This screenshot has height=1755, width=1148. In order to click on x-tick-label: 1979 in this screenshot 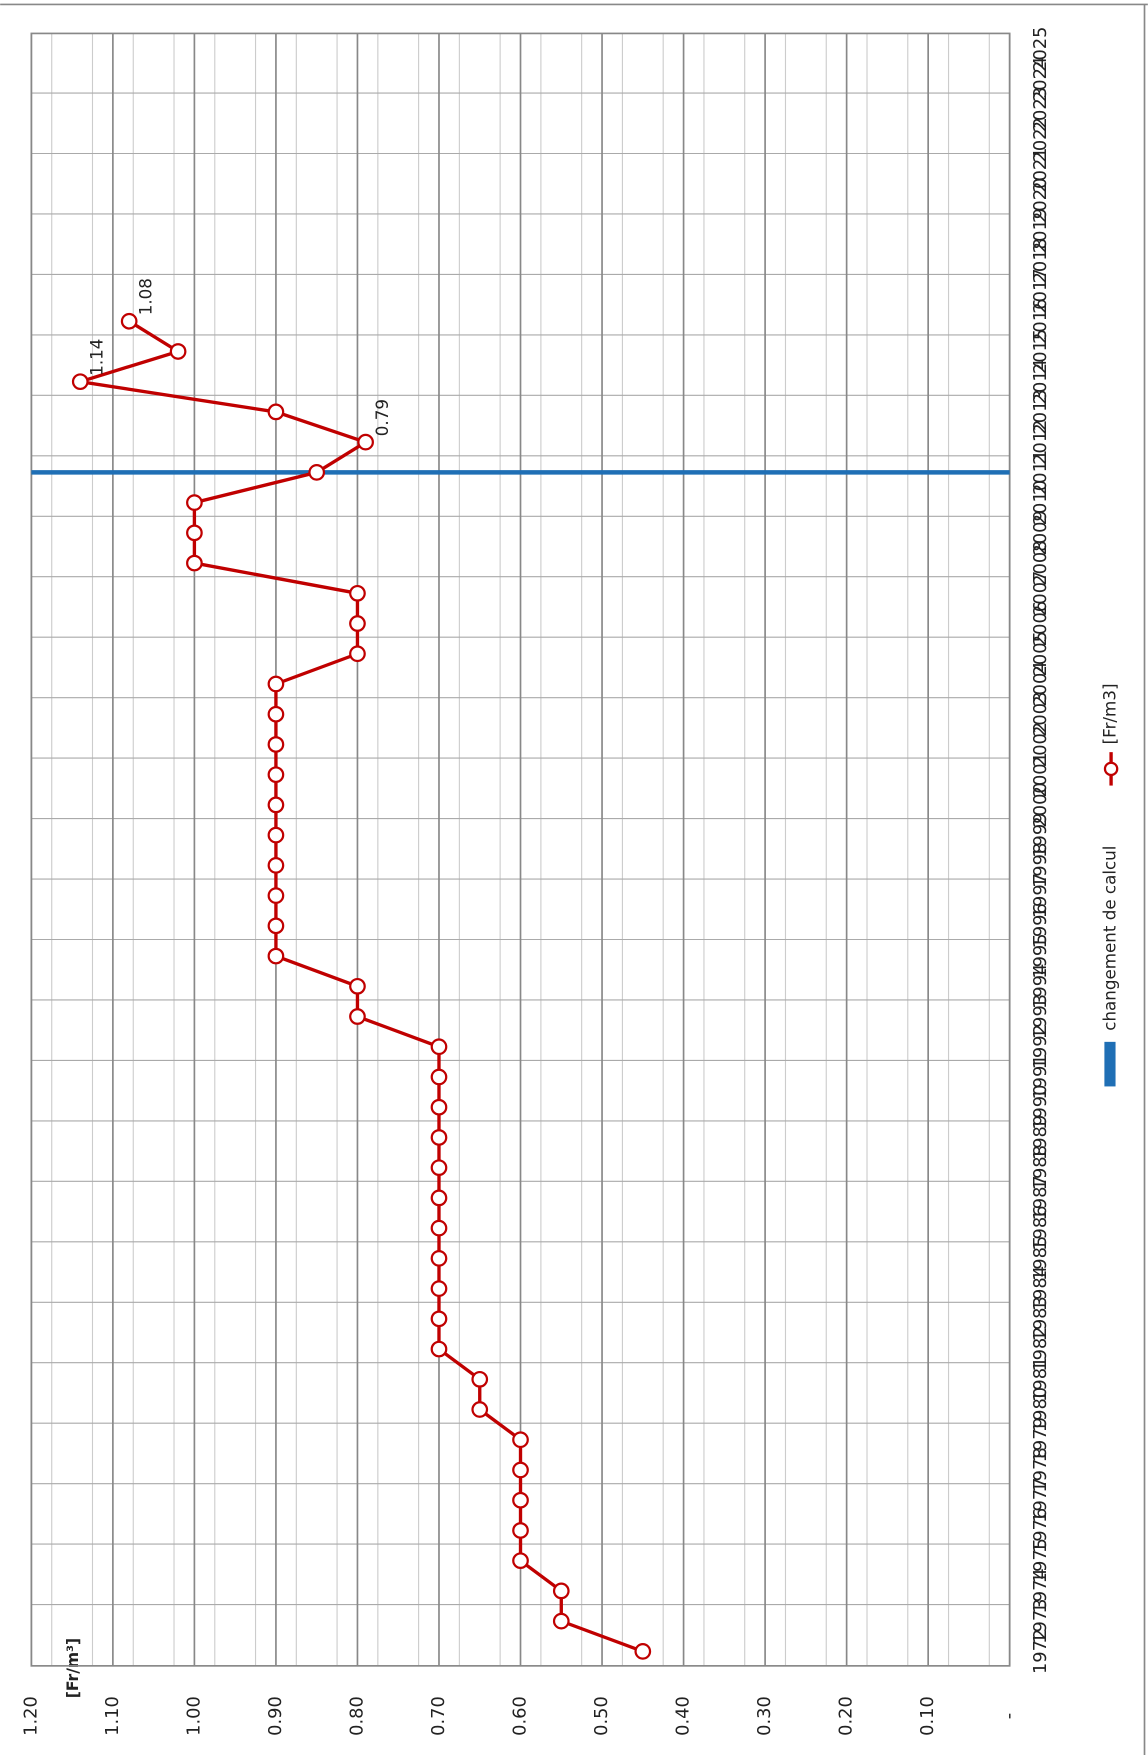, I will do `click(1040, 1439)`.